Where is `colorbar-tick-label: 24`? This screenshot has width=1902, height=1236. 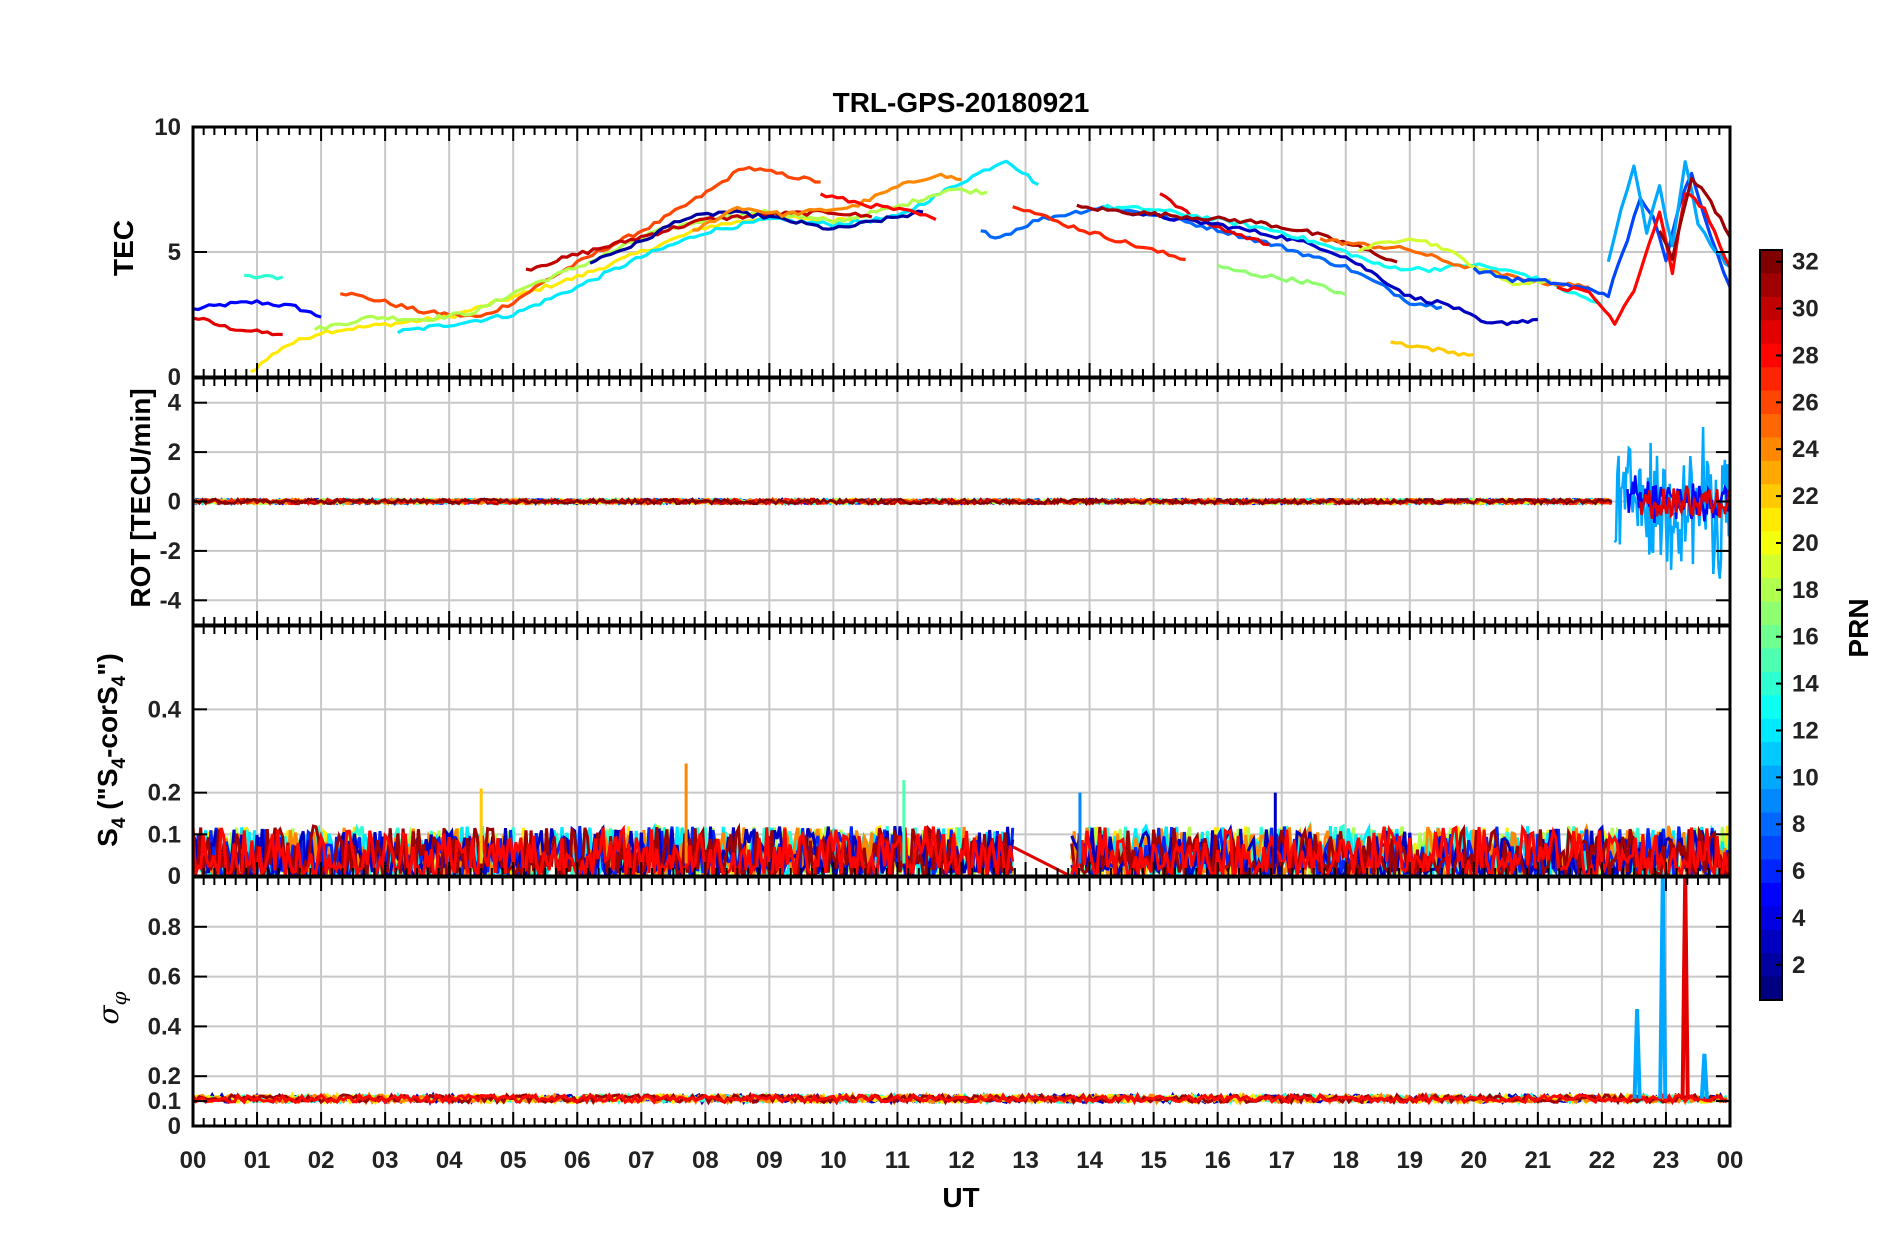 colorbar-tick-label: 24 is located at coordinates (1805, 449).